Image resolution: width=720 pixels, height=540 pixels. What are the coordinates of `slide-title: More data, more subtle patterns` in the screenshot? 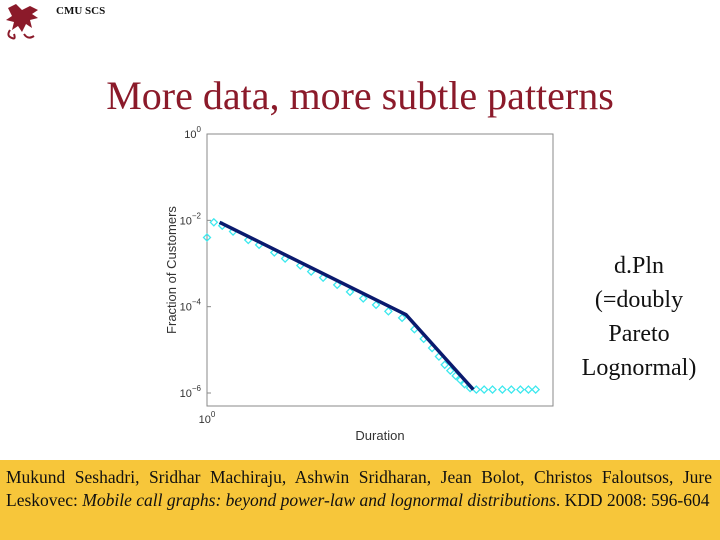 It's located at (360, 95).